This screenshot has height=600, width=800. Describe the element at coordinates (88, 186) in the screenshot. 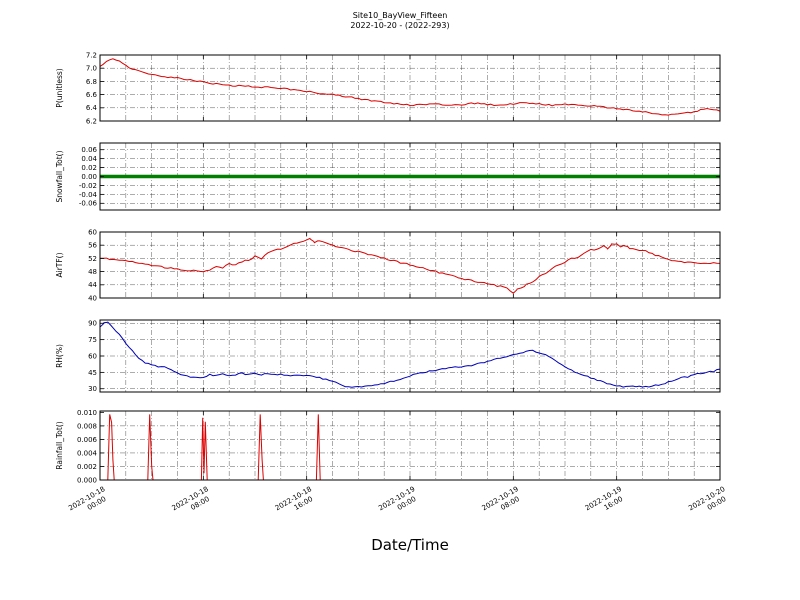

I see `y-tick-label: -0.02` at that location.